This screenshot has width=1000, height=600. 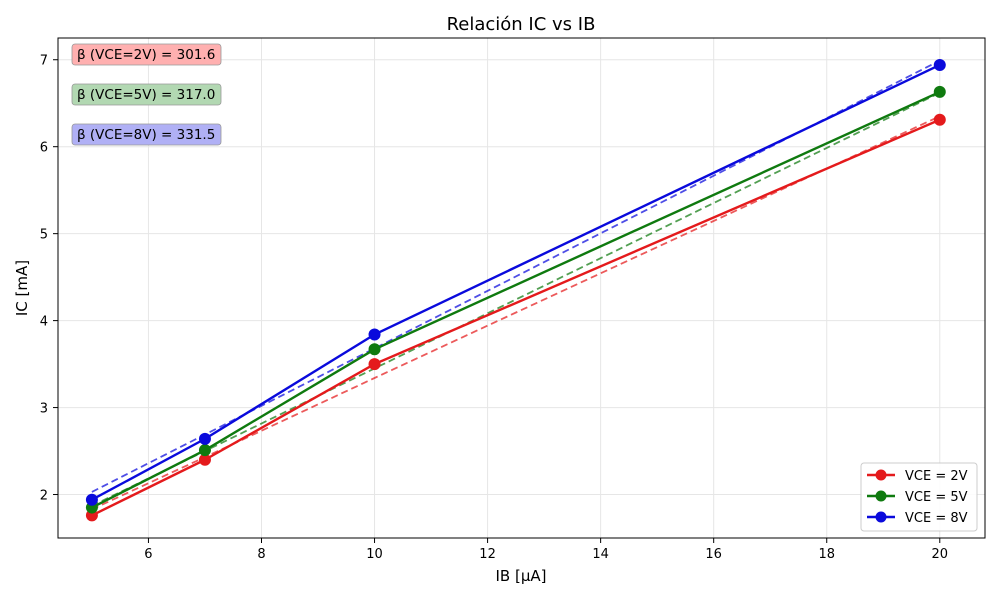 What do you see at coordinates (44, 235) in the screenshot?
I see `y-tick-label: 5` at bounding box center [44, 235].